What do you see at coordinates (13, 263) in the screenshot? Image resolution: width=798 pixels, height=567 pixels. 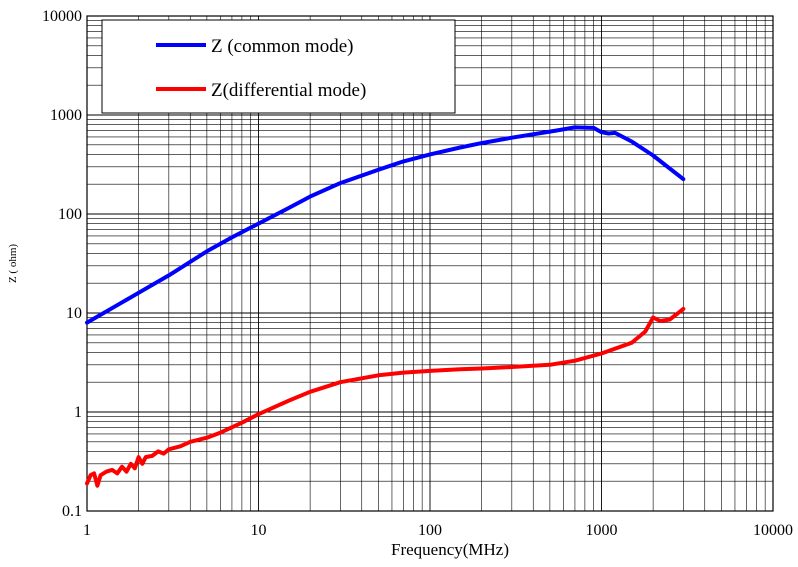 I see `y-axis-title: Z ( ohm)` at bounding box center [13, 263].